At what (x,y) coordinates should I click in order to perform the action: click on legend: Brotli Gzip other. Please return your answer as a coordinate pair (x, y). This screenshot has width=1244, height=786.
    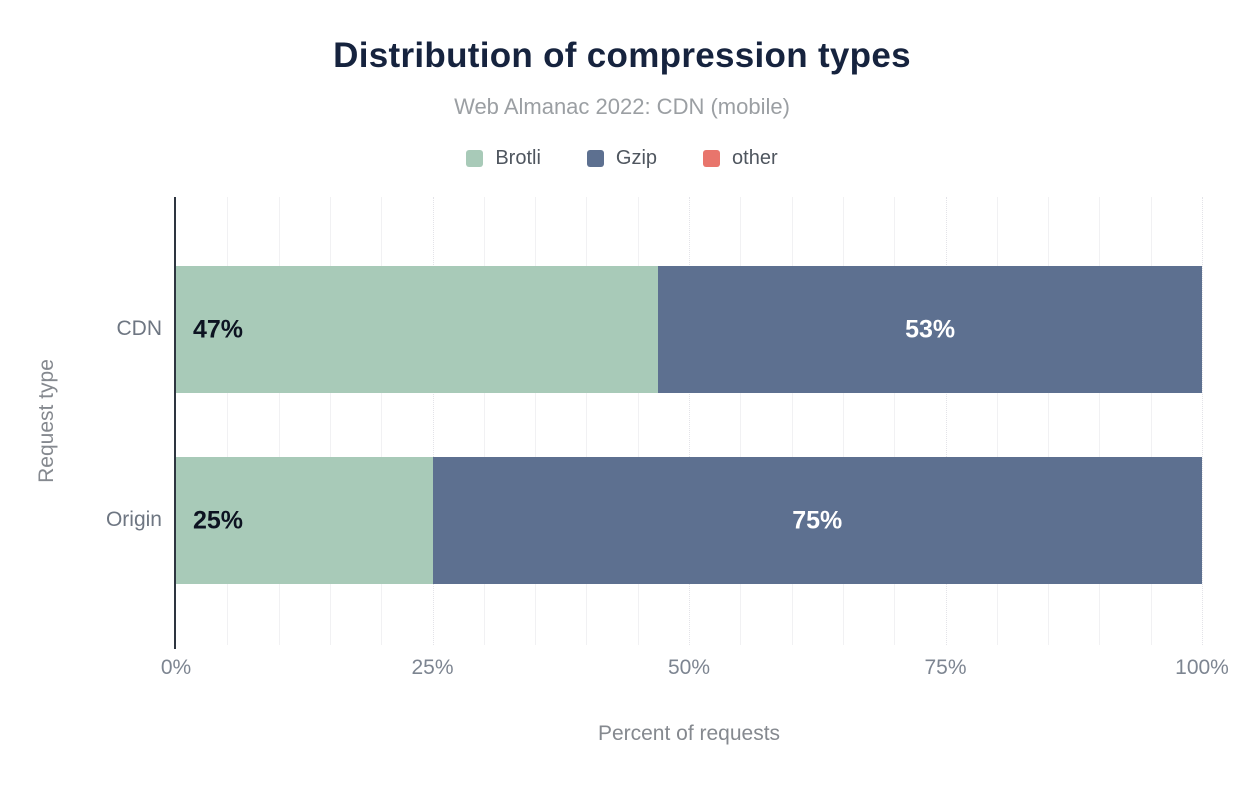
    Looking at the image, I should click on (622, 158).